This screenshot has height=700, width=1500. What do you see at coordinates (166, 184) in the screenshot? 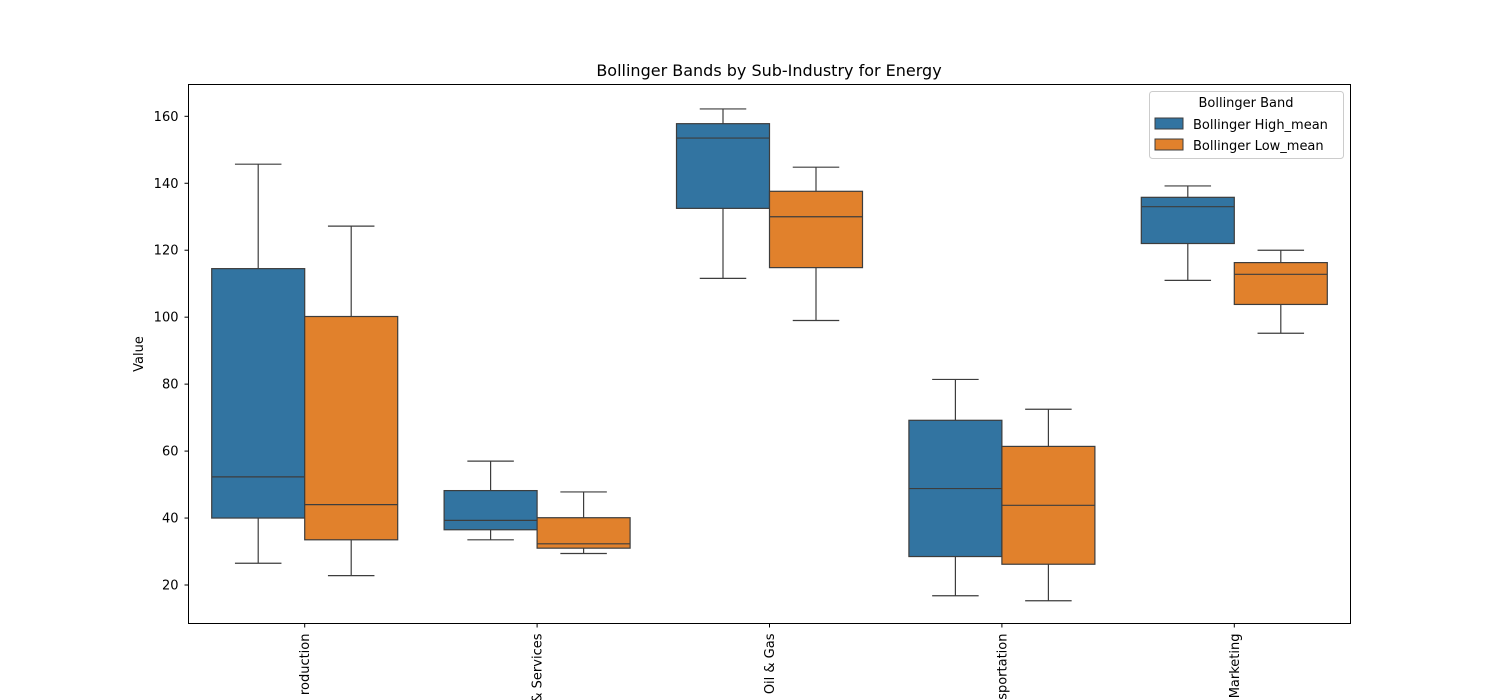
I see `y-tick-label: 140` at bounding box center [166, 184].